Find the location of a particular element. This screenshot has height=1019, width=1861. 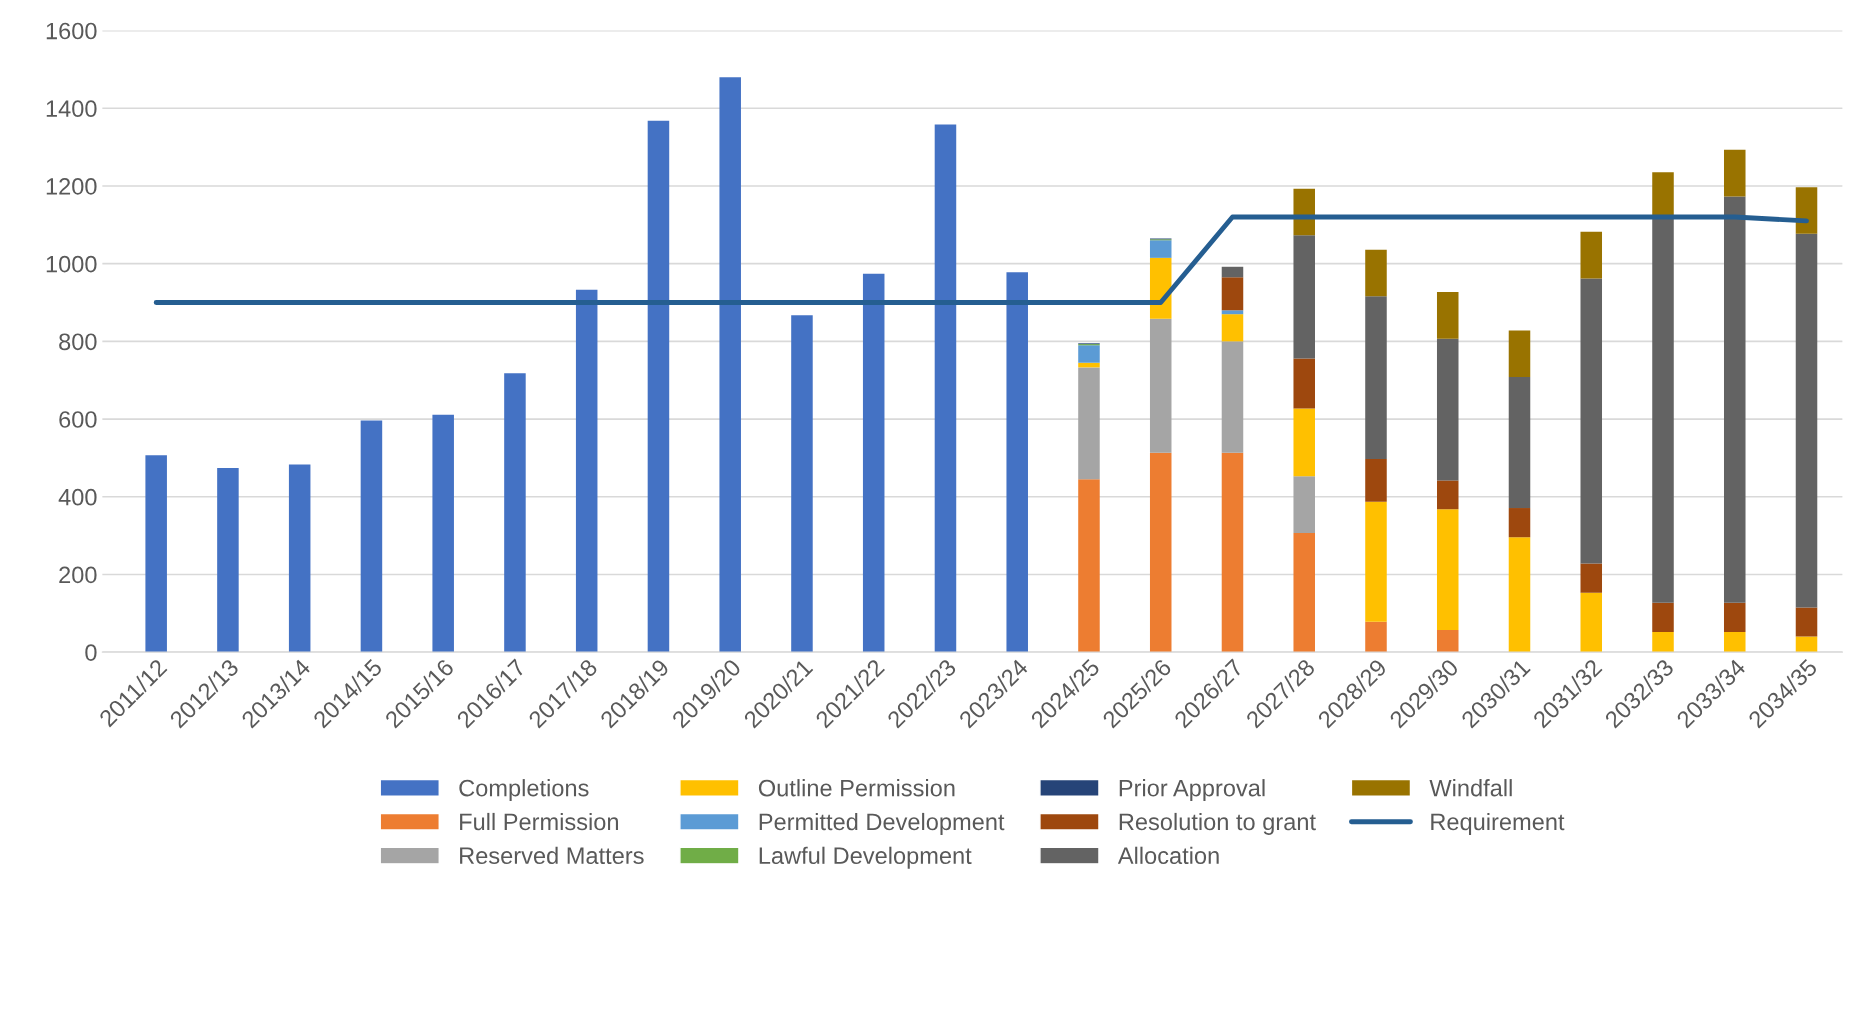

legend-label: Outline Permission is located at coordinates (856, 788).